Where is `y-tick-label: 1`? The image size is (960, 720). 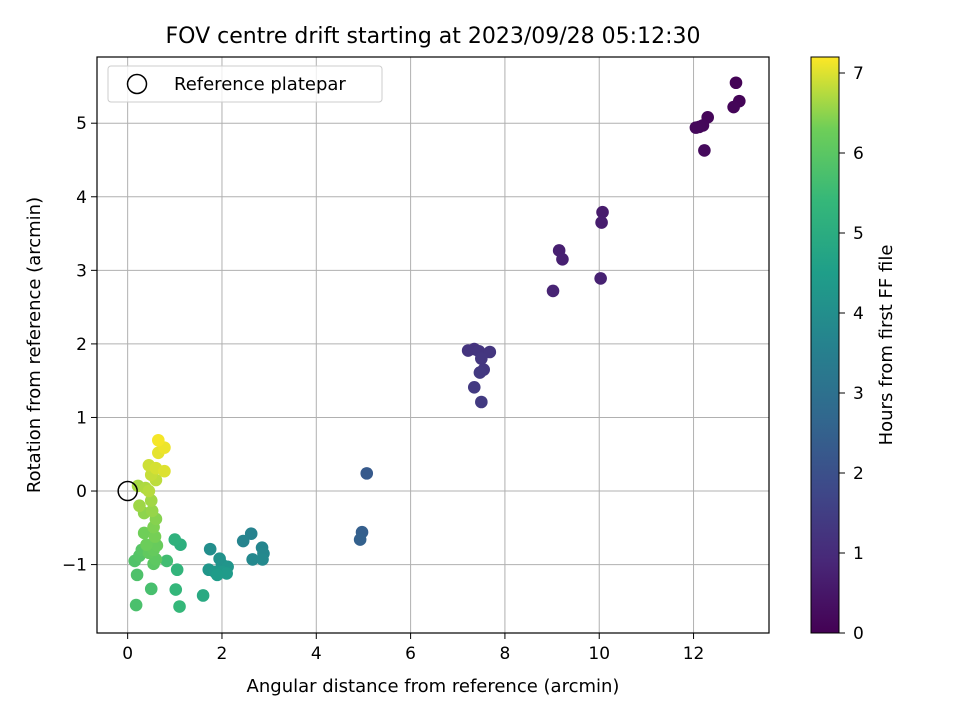
y-tick-label: 1 is located at coordinates (81, 418).